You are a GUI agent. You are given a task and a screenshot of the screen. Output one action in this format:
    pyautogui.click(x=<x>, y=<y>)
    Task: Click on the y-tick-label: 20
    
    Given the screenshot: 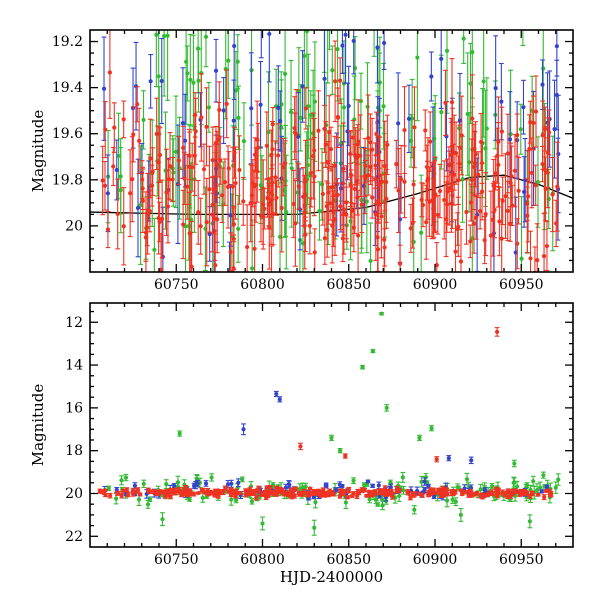 What is the action you would take?
    pyautogui.click(x=74, y=226)
    